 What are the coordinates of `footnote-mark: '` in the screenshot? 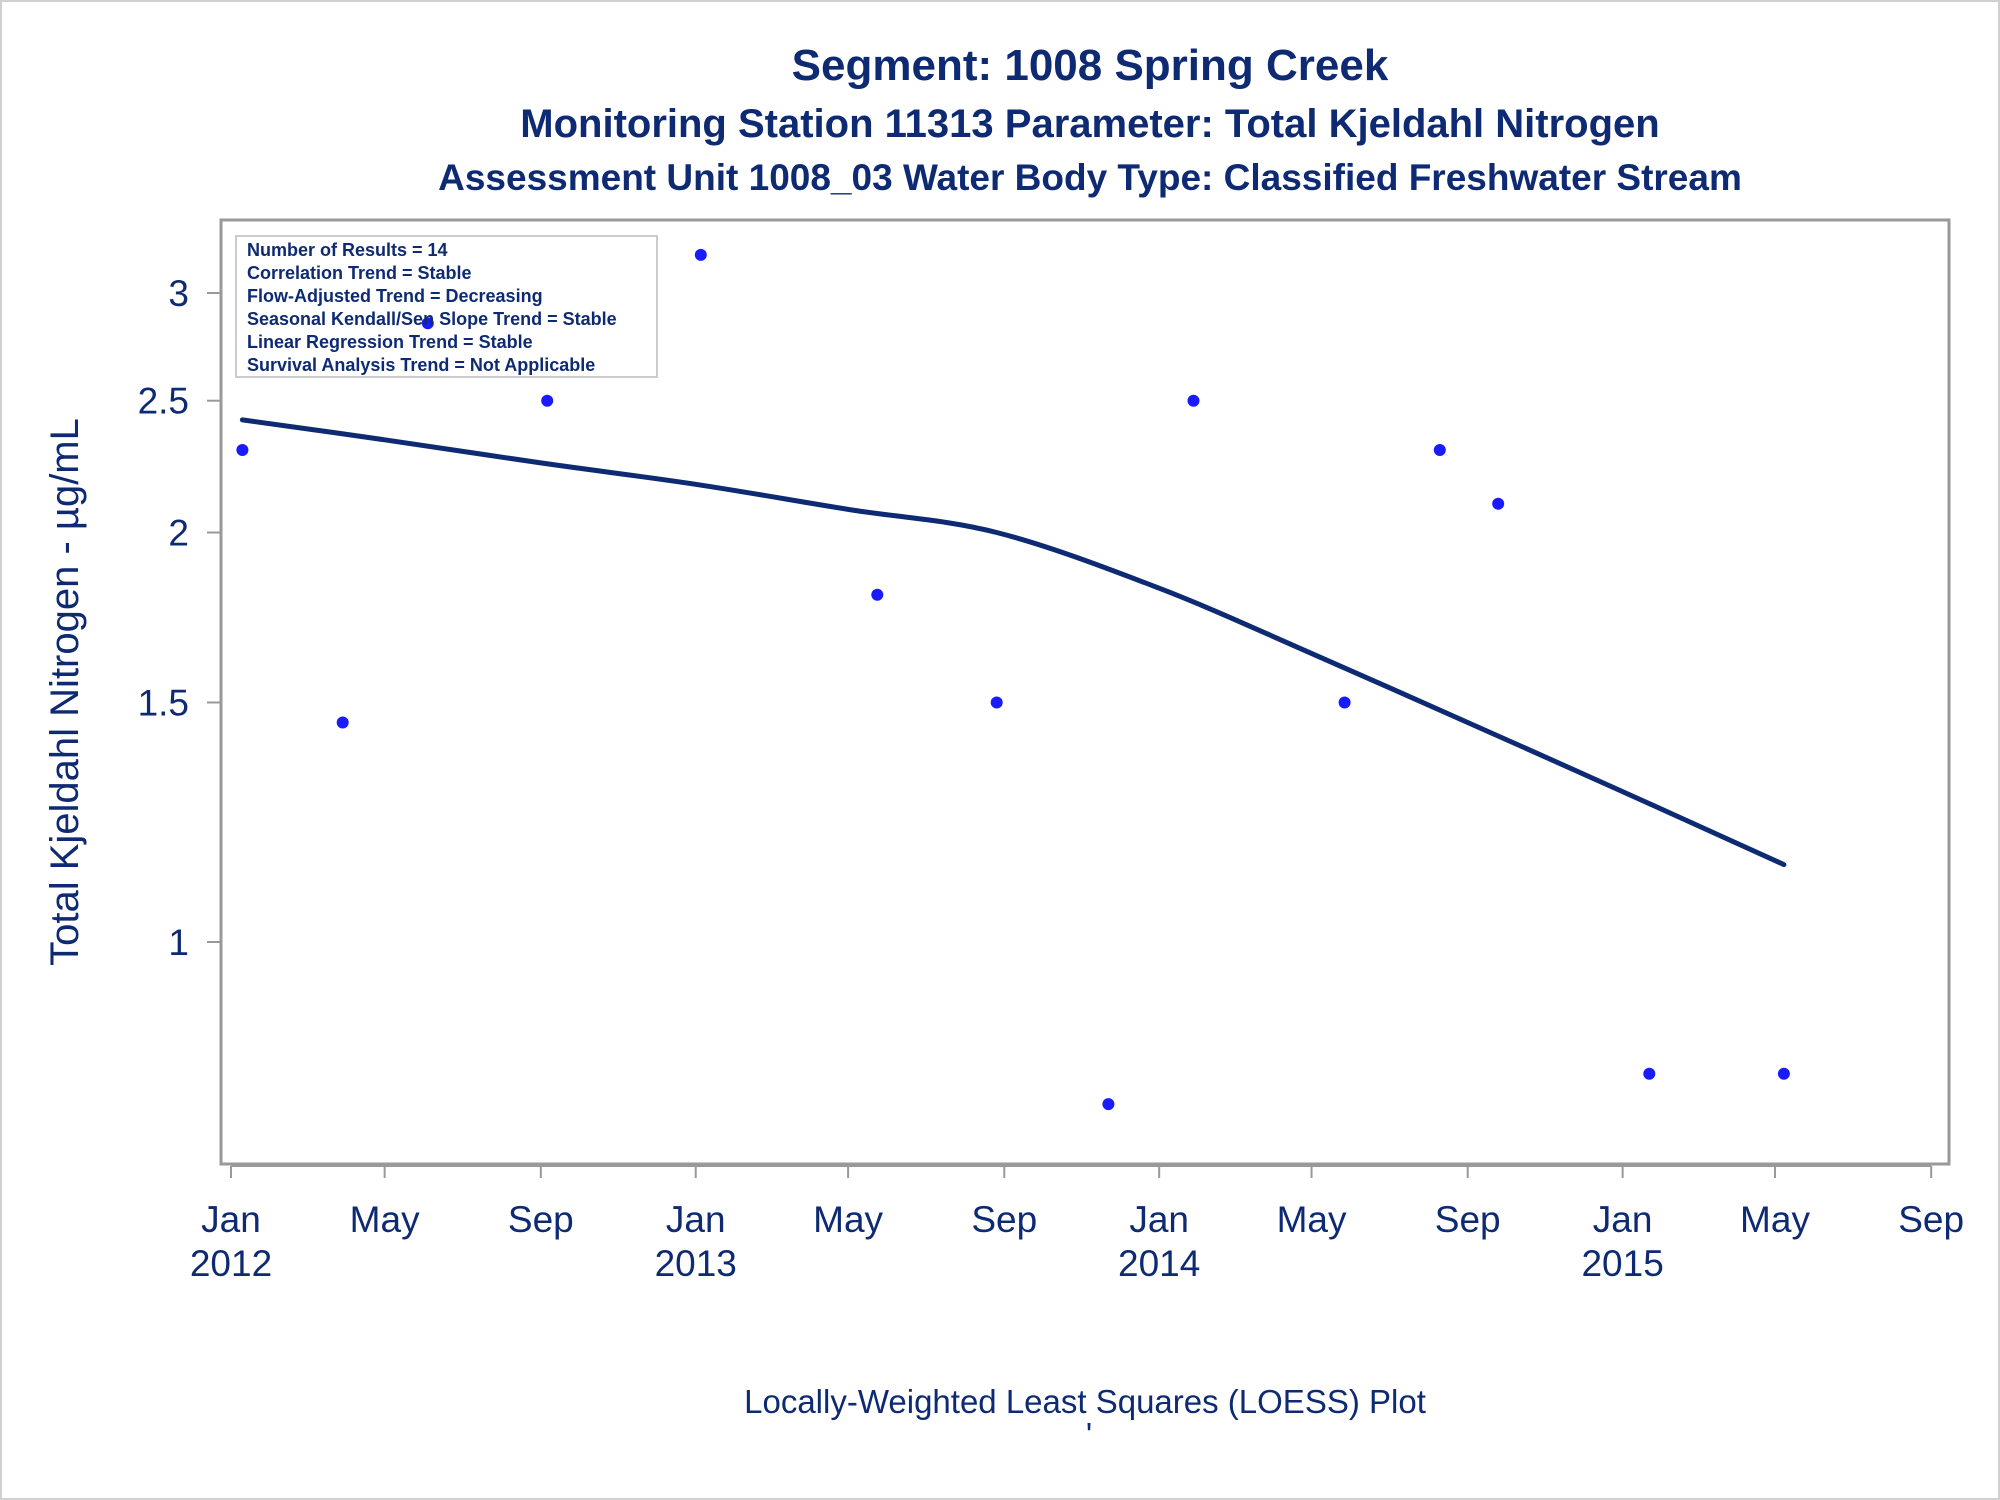 It's located at (1089, 1434).